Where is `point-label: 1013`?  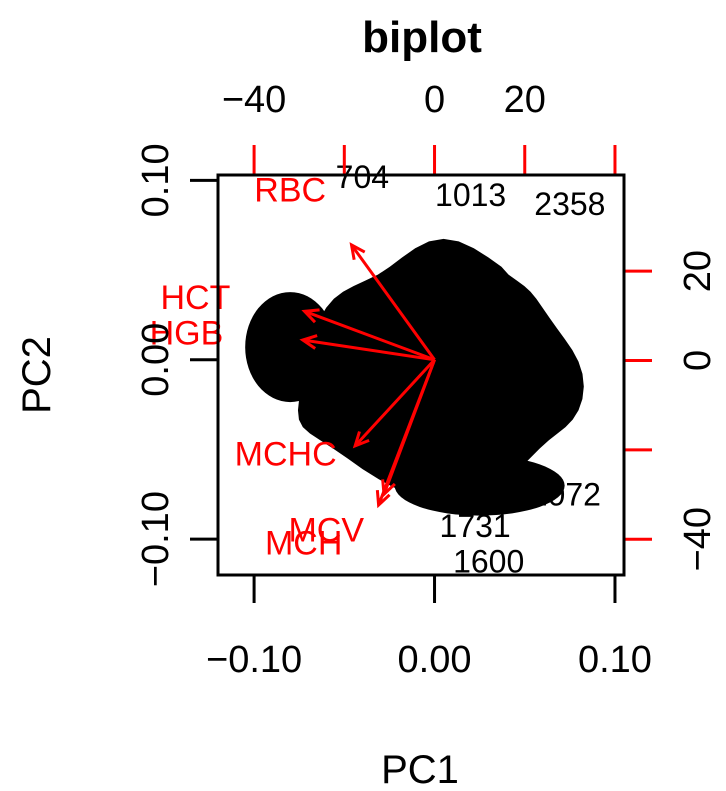 point-label: 1013 is located at coordinates (470, 195).